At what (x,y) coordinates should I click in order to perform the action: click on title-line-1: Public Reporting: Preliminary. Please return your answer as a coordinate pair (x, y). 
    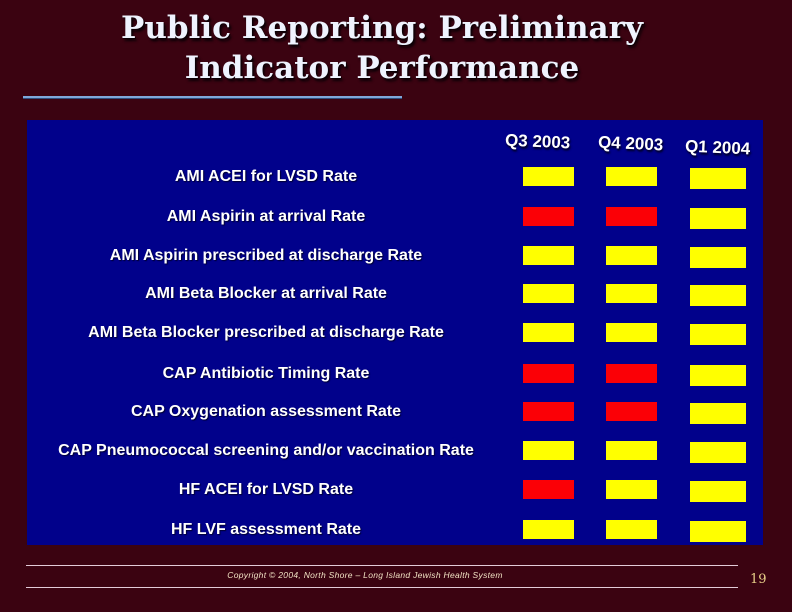
    Looking at the image, I should click on (382, 28).